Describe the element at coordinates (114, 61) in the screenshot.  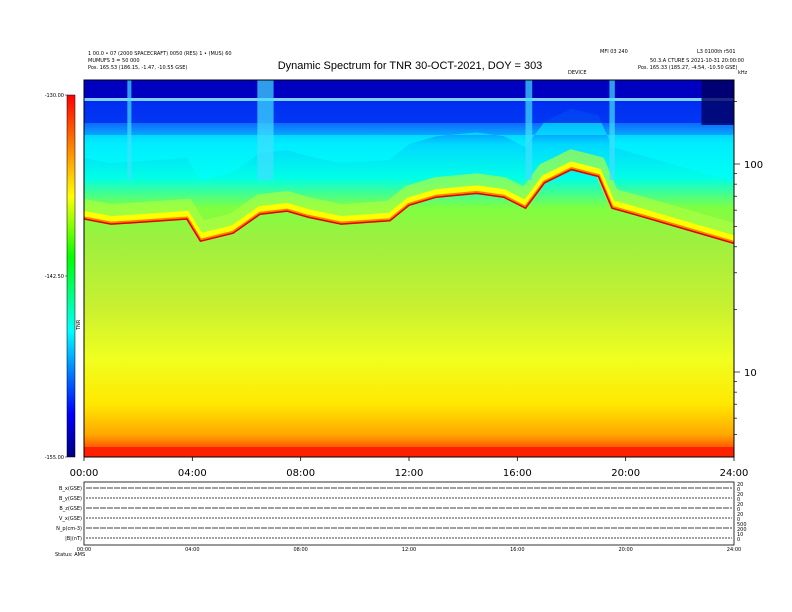
I see `header-left-line2: MUMUFS 3 = 50 000` at that location.